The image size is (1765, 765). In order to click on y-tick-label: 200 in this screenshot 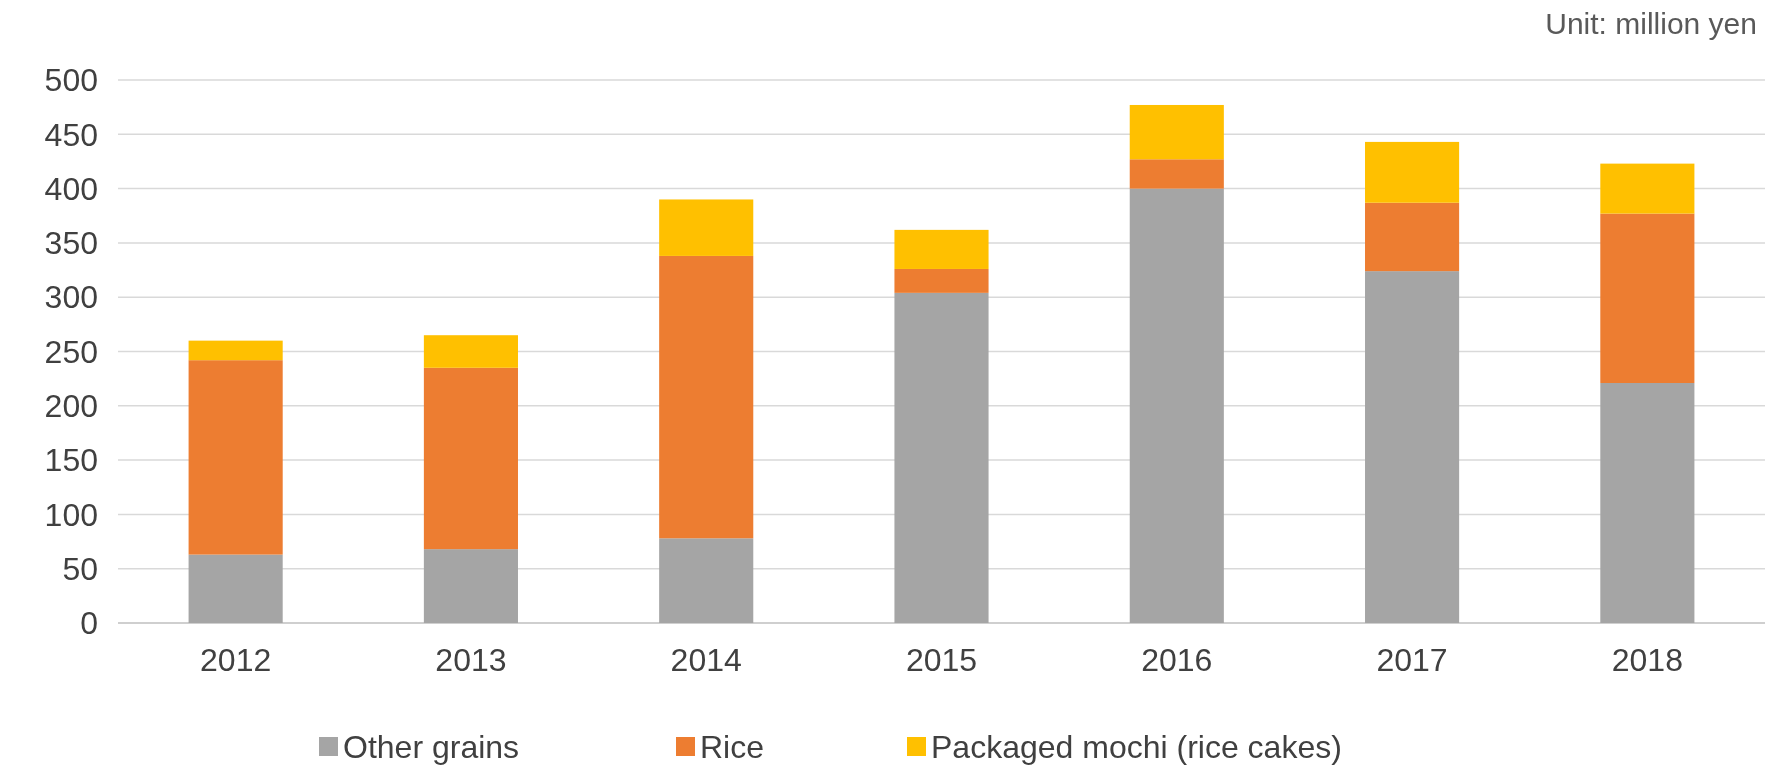, I will do `click(71, 406)`.